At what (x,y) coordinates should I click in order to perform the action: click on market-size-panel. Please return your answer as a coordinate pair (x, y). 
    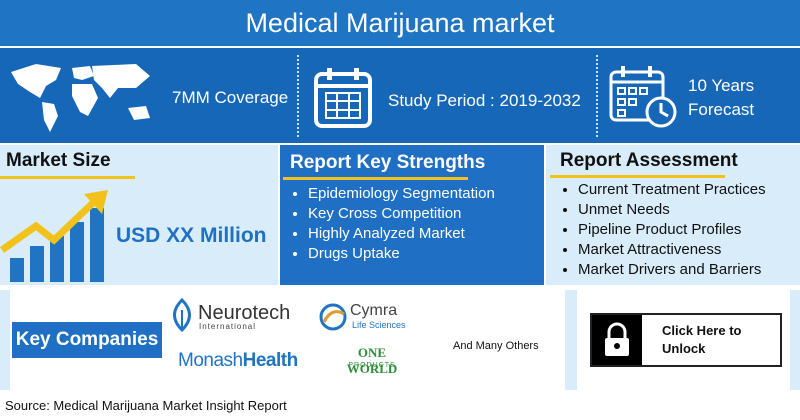
    Looking at the image, I should click on (139, 215).